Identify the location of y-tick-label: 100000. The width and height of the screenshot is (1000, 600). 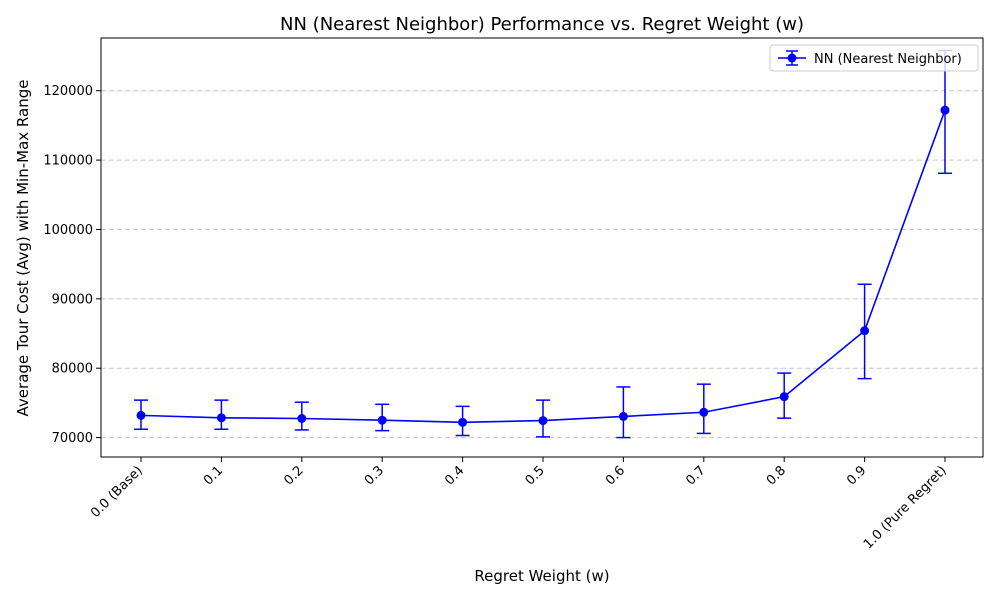
(68, 230).